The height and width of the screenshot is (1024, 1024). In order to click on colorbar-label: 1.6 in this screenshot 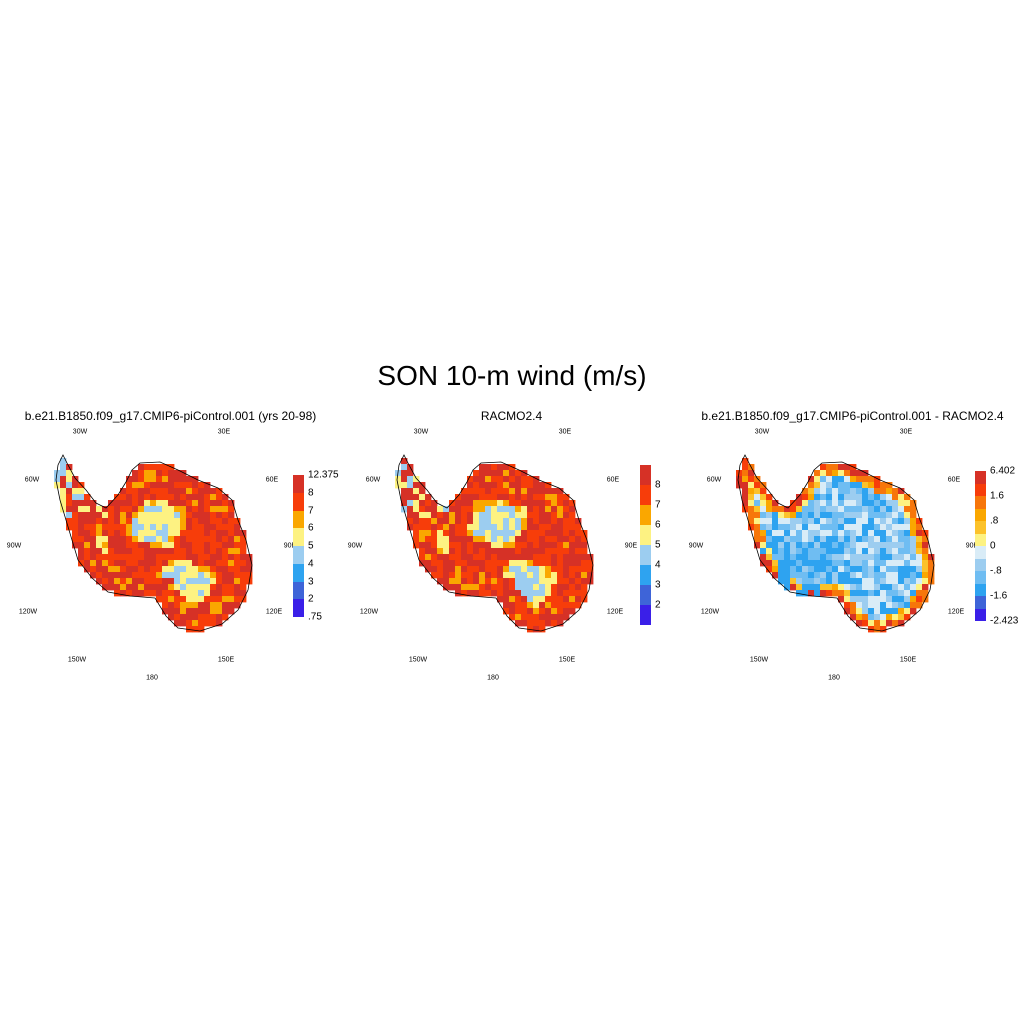, I will do `click(997, 496)`.